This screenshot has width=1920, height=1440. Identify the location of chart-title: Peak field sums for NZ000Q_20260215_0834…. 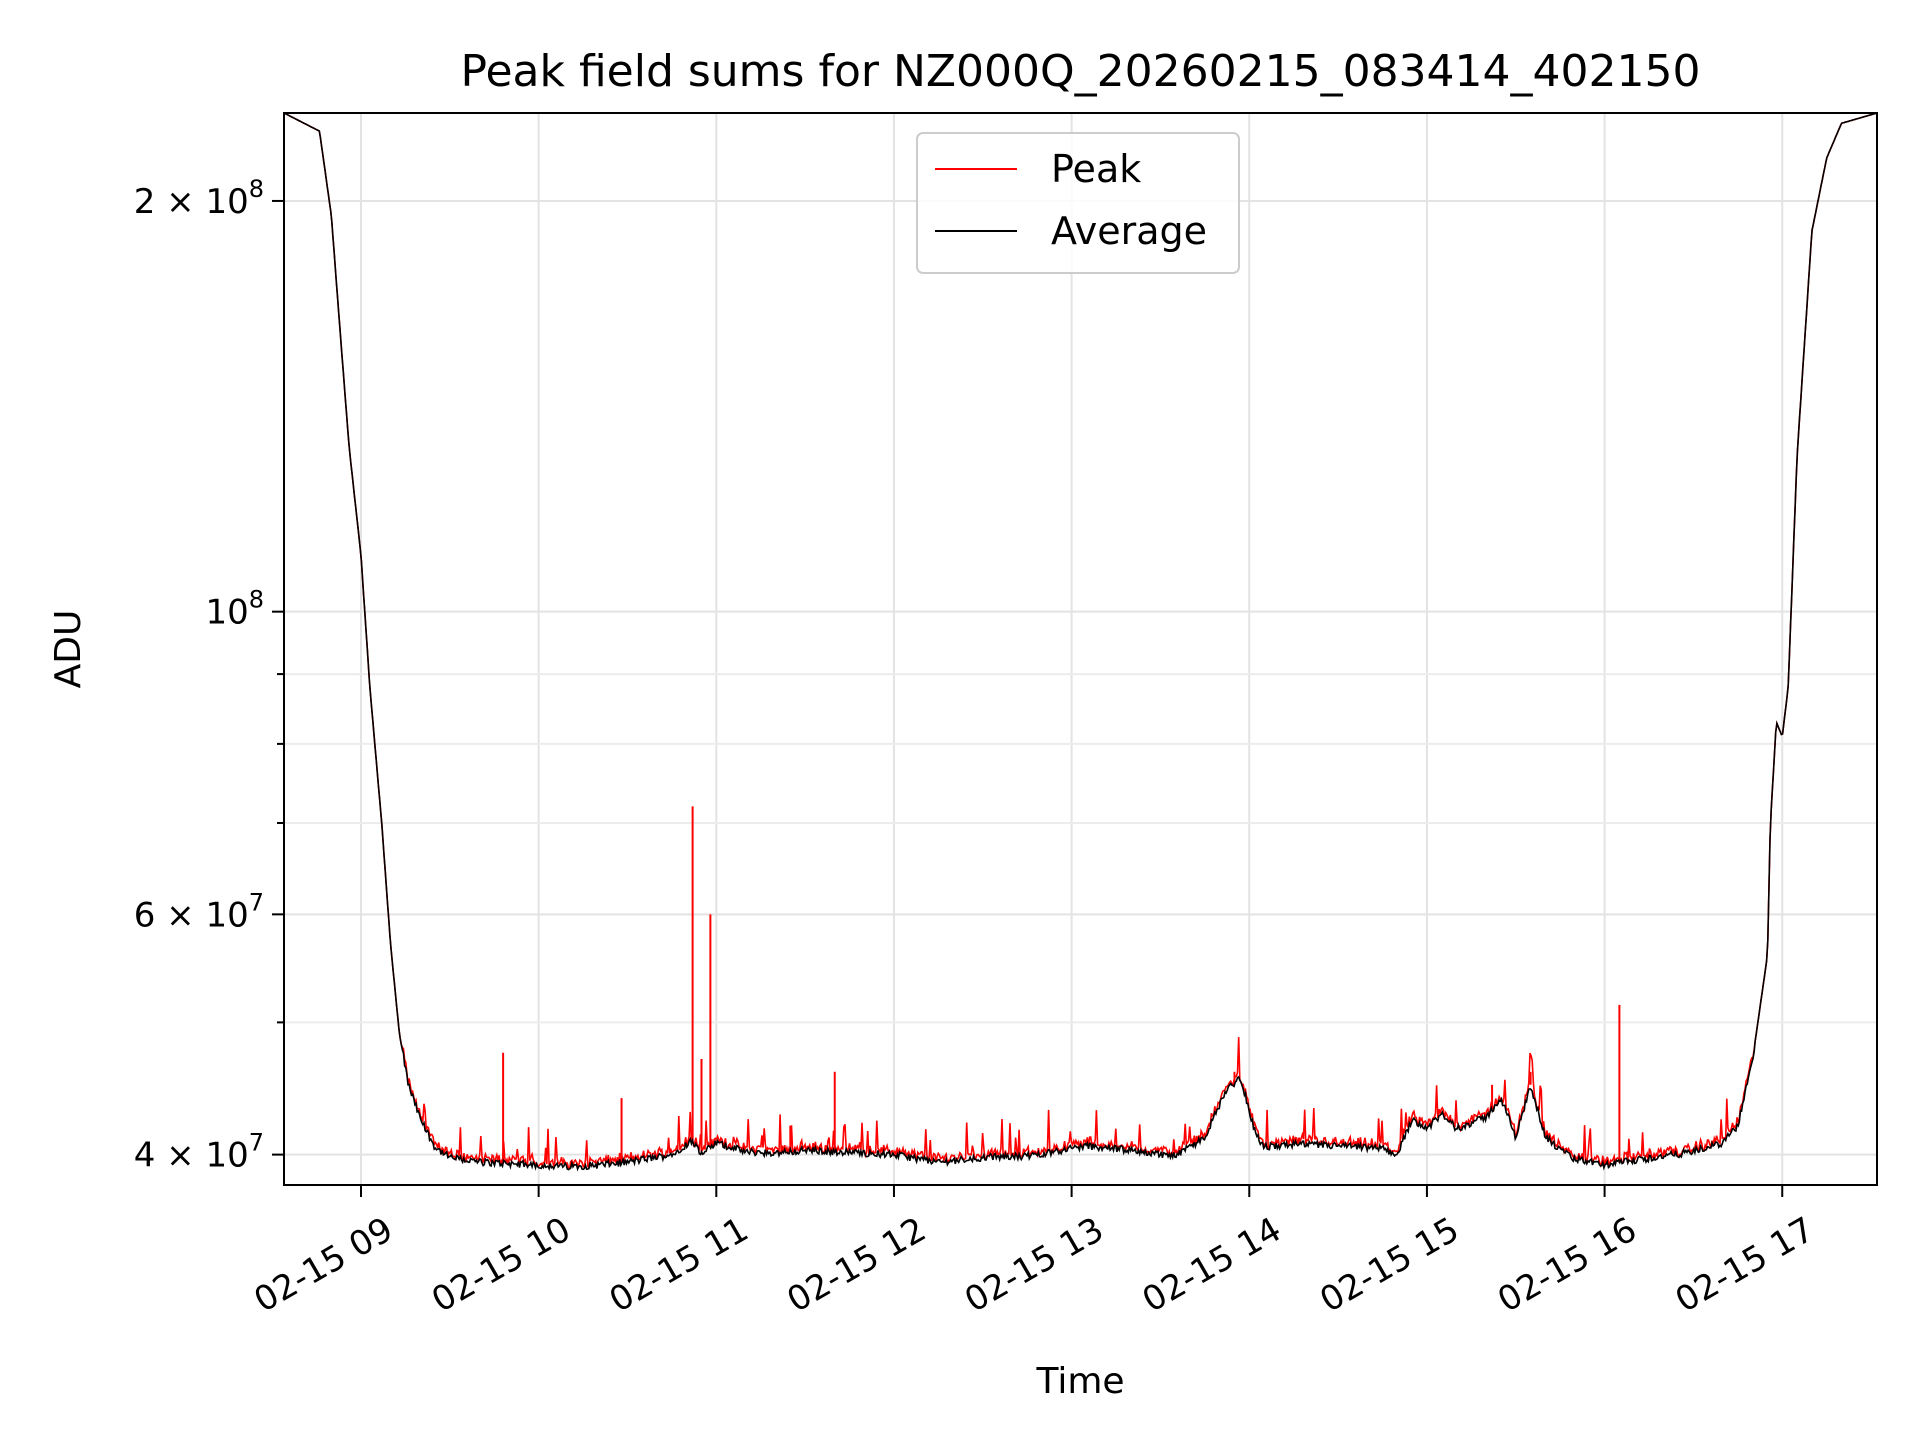
(1080, 71).